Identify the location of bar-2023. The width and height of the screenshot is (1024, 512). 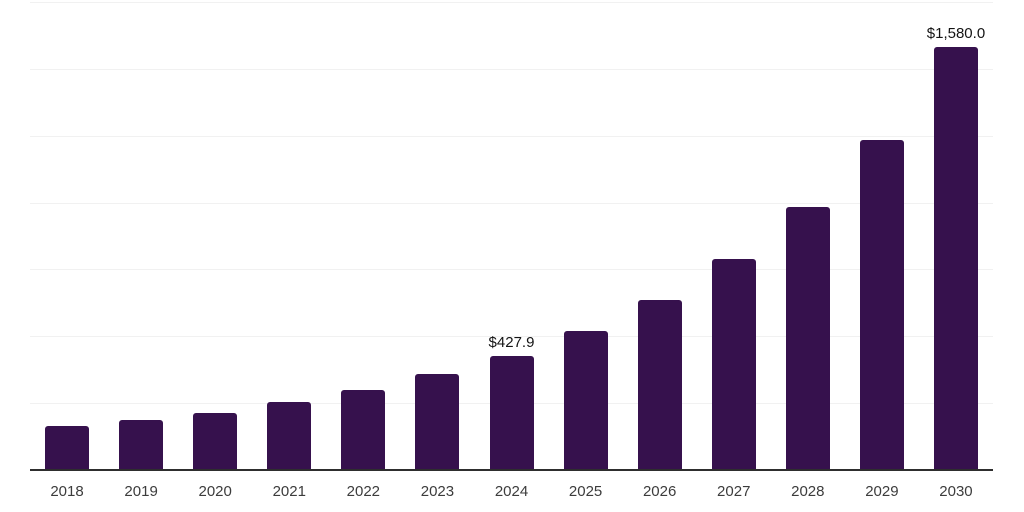
(437, 422).